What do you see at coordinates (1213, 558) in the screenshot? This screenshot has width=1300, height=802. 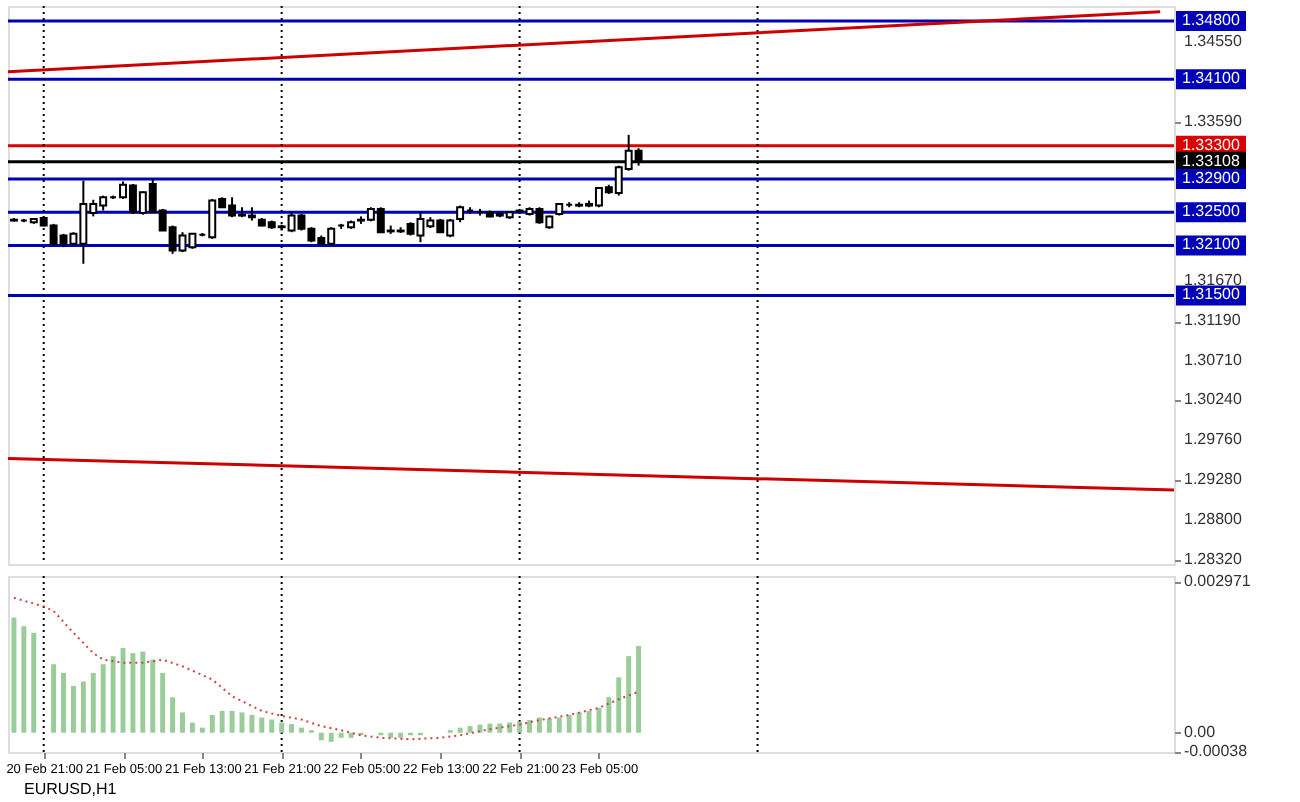 I see `y-tick-label: 1.28320` at bounding box center [1213, 558].